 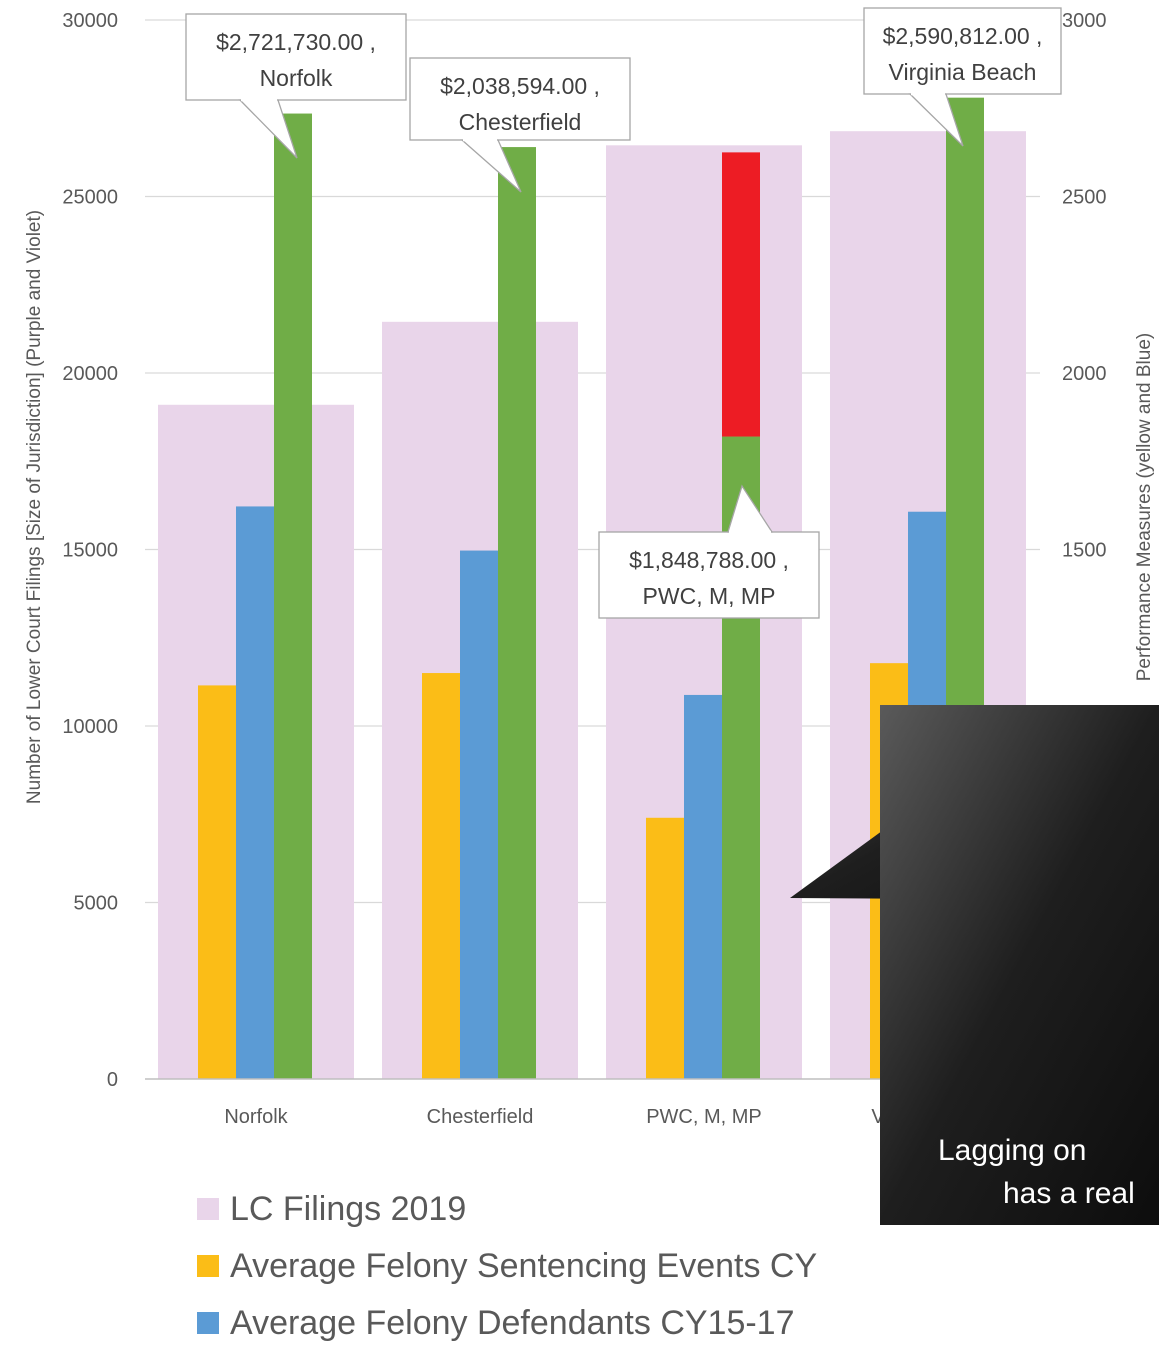 I want to click on data-callout: $1,848,788.00 , PWC, M, MP, so click(x=709, y=551).